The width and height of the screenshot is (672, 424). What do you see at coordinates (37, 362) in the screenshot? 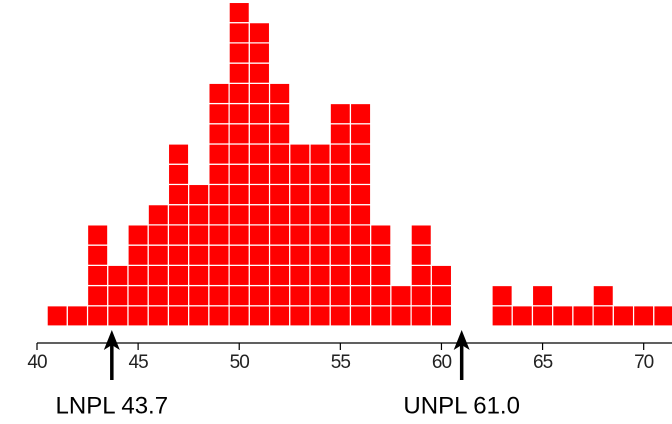
I see `x-tick-label: 40` at bounding box center [37, 362].